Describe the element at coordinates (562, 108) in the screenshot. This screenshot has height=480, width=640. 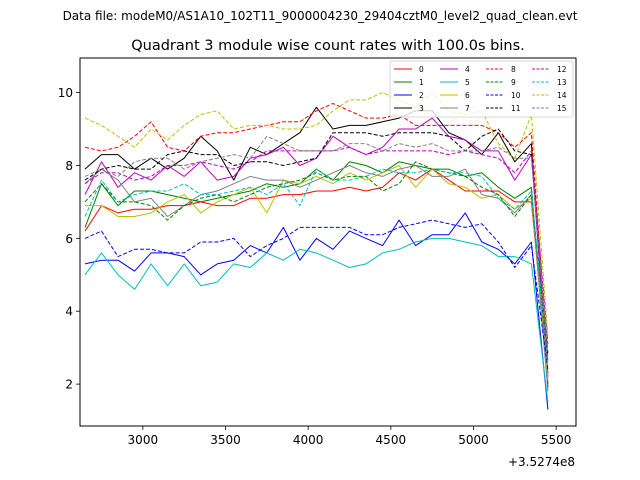
I see `legend-label-15: 15` at that location.